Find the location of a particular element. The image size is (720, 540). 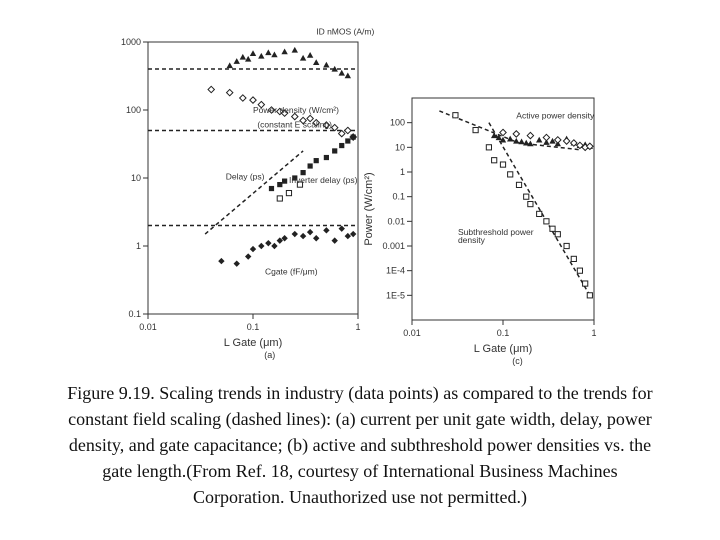

p1-x-axis-label: L Gate (μm) is located at coordinates (503, 349).